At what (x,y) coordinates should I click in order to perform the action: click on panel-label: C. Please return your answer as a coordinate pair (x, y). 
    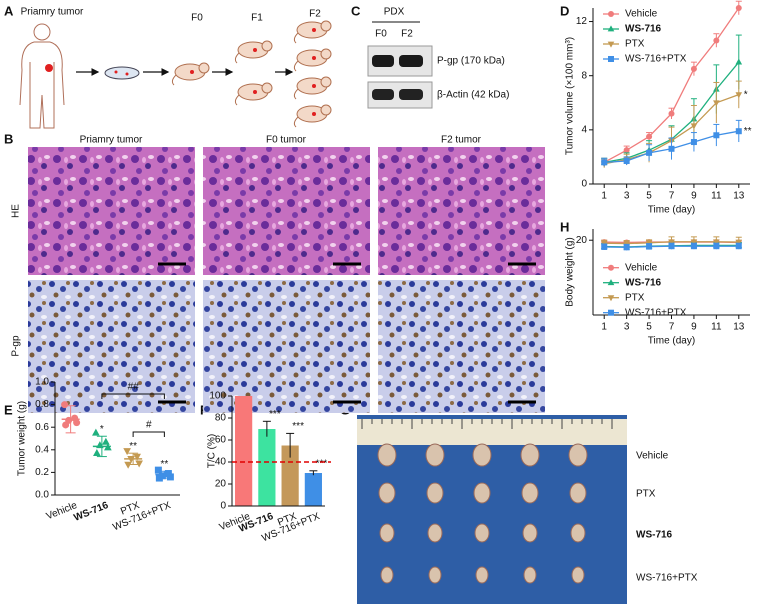
    Looking at the image, I should click on (356, 10).